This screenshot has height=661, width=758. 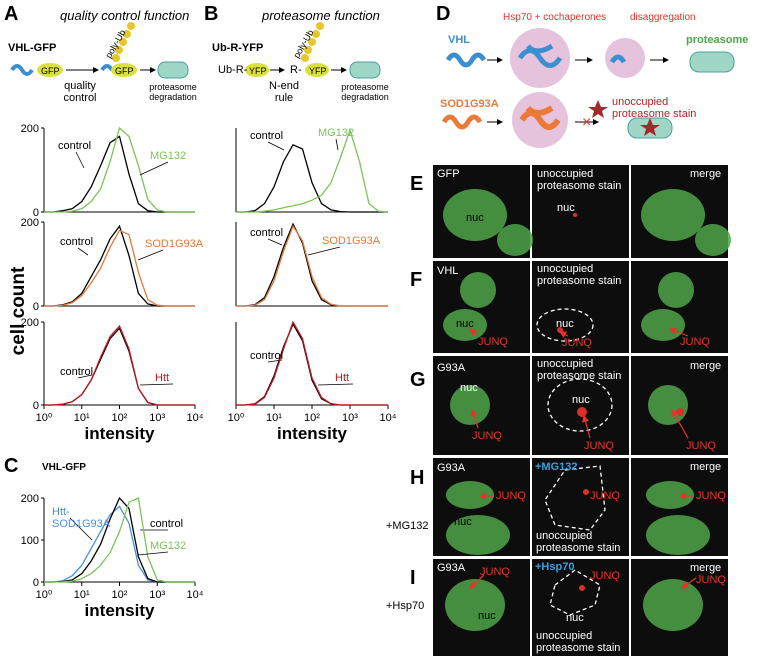 I want to click on schematic-a, so click(x=99, y=50).